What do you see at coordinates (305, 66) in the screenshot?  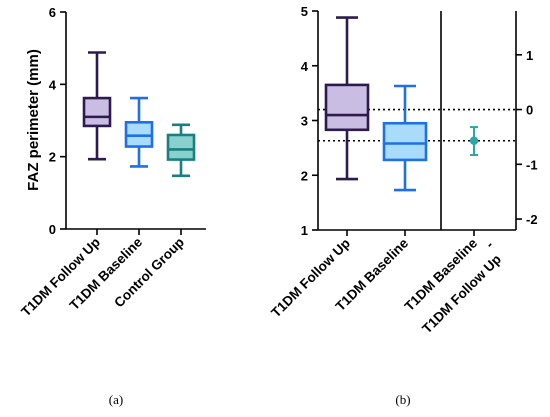 I see `panel-b-y-tick-label: 4` at bounding box center [305, 66].